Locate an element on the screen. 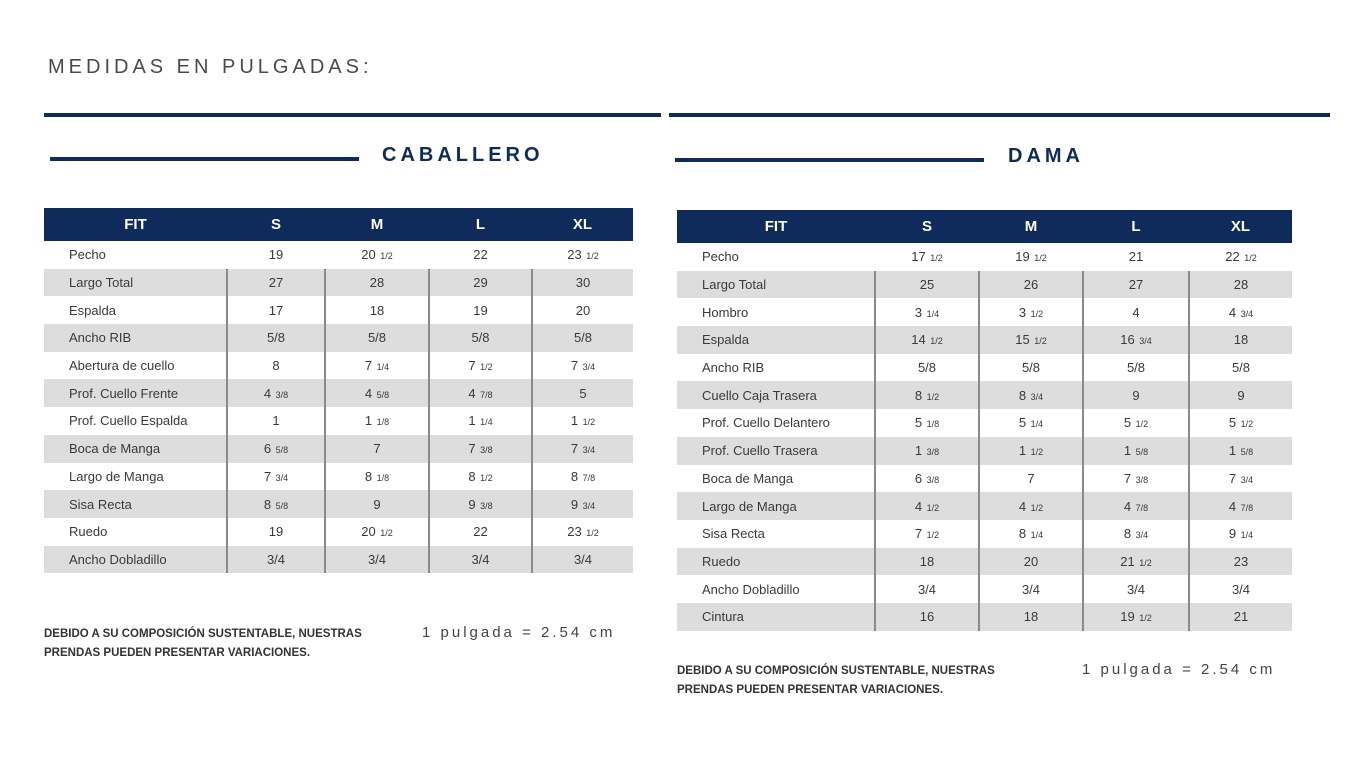 The width and height of the screenshot is (1366, 768). measurement-label: Prof. Cuello Trasera is located at coordinates (776, 450).